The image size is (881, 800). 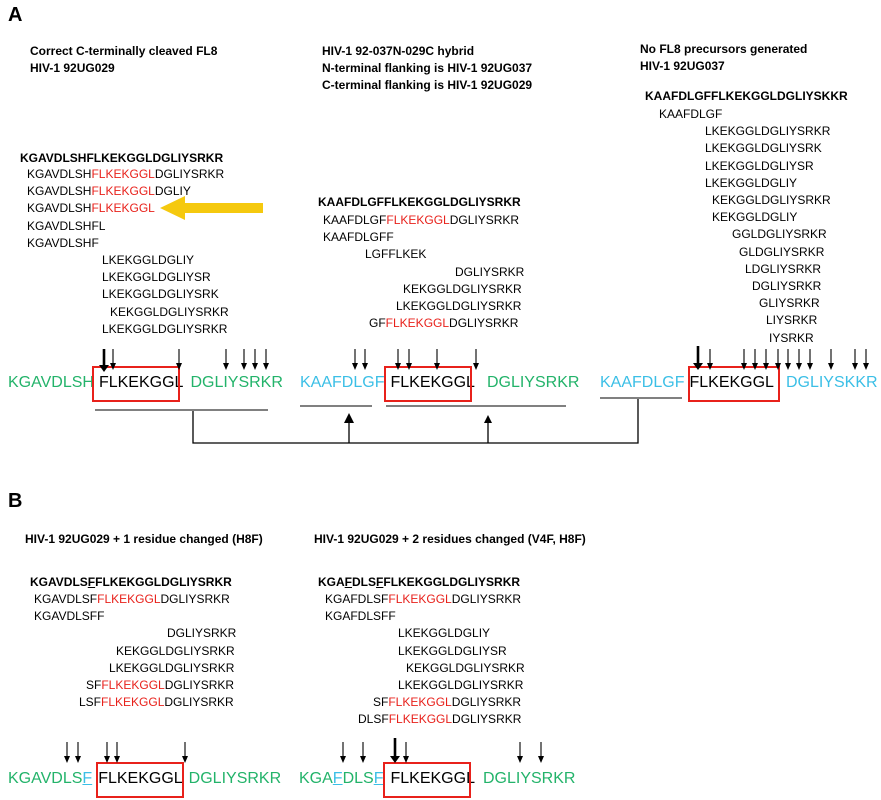 I want to click on fragment-row: LSFFLKEKGGLDGLIYSRKR, so click(x=156, y=702).